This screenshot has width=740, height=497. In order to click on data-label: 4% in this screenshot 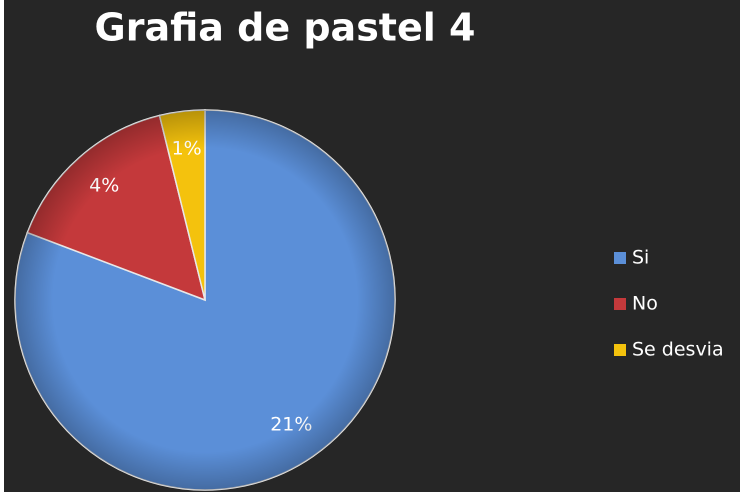, I will do `click(104, 186)`.